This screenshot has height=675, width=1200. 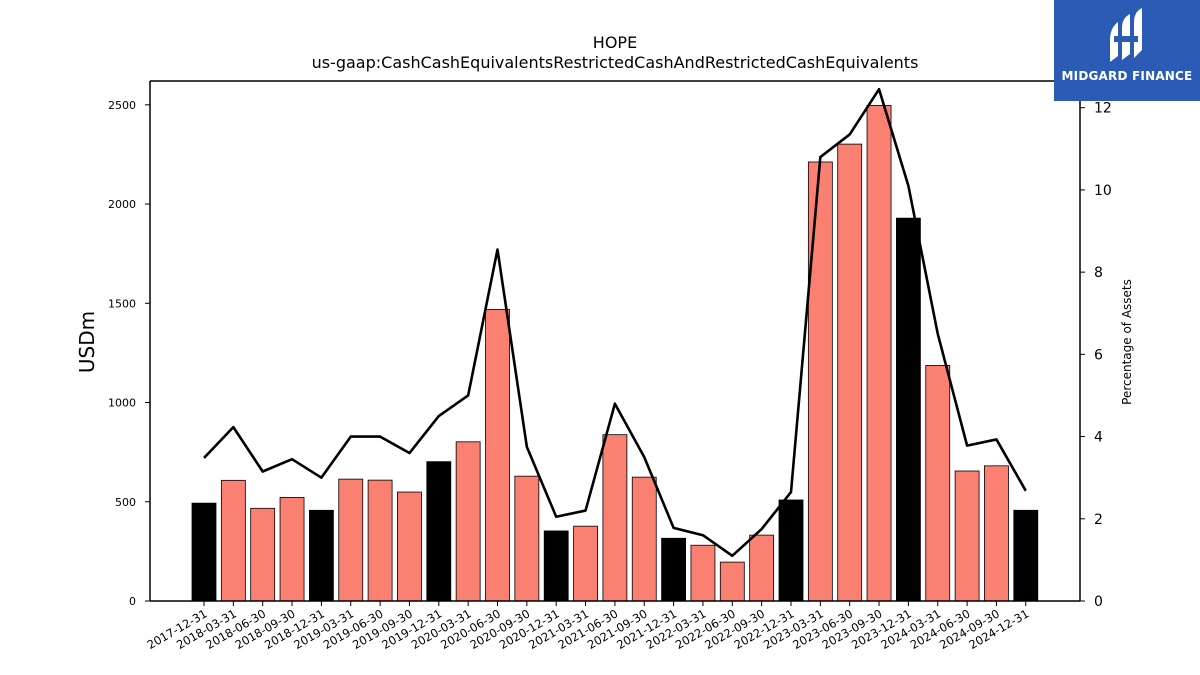 What do you see at coordinates (1127, 76) in the screenshot?
I see `logo-text: MIDGARD FINANCE` at bounding box center [1127, 76].